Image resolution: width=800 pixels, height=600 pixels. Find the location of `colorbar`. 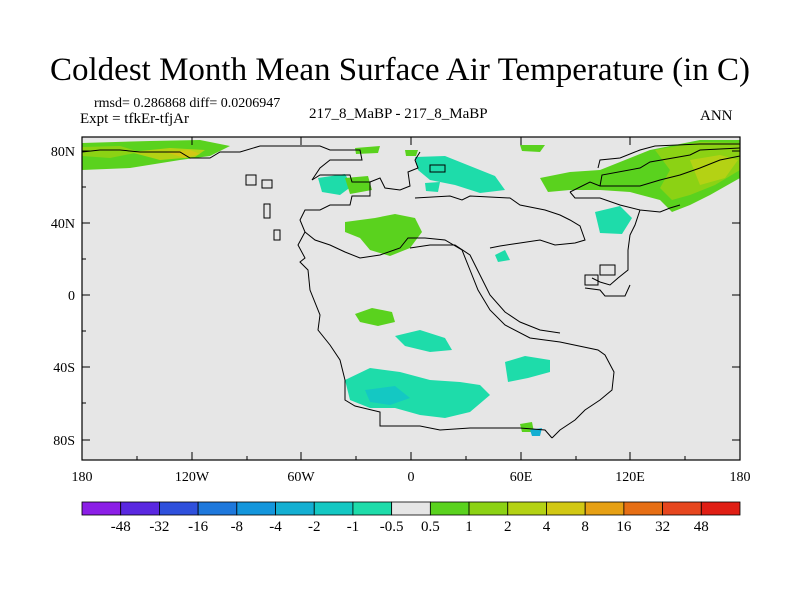

colorbar is located at coordinates (411, 508).